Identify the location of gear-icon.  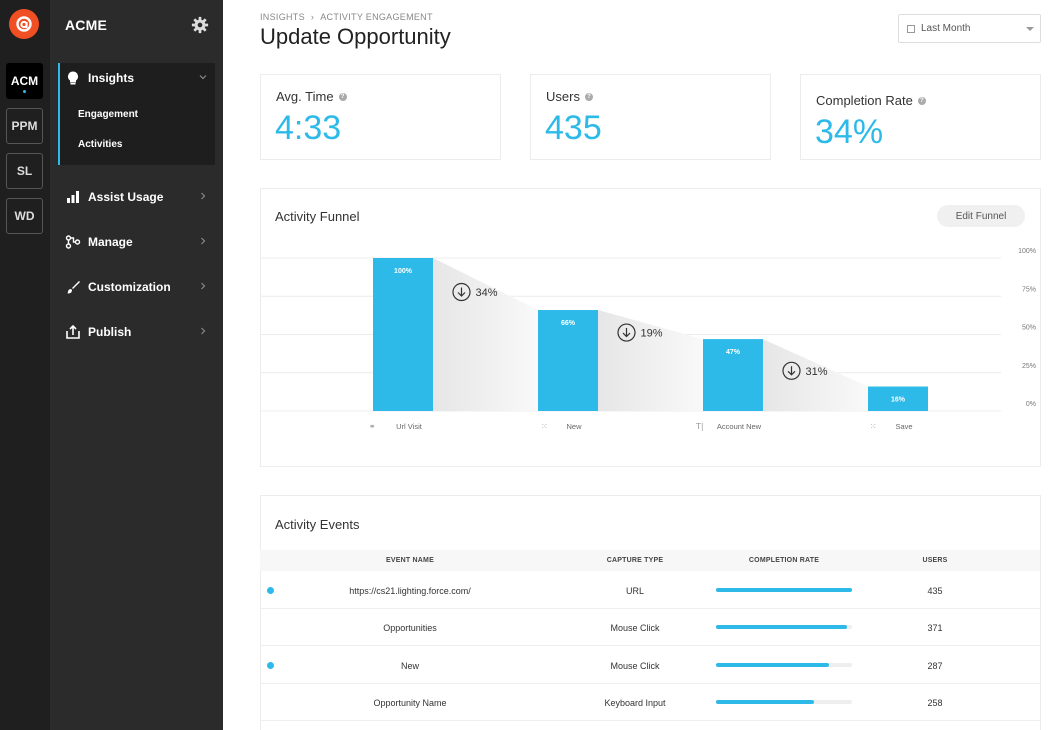
(200, 25).